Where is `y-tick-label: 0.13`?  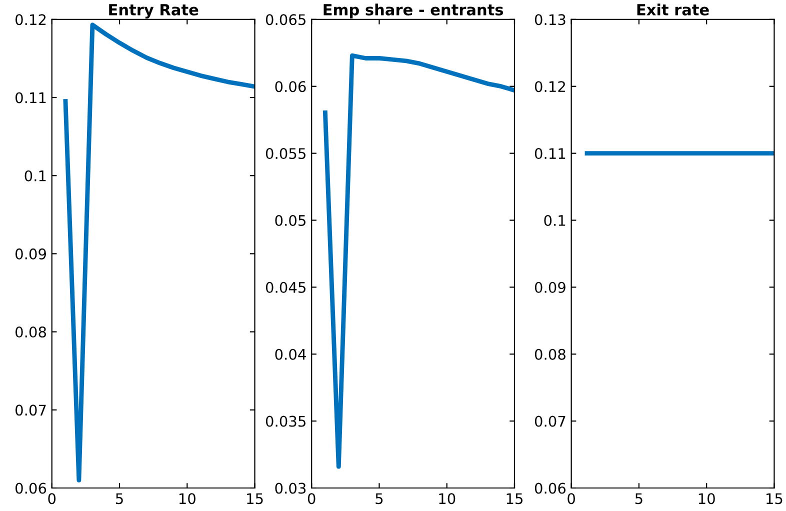 y-tick-label: 0.13 is located at coordinates (550, 20).